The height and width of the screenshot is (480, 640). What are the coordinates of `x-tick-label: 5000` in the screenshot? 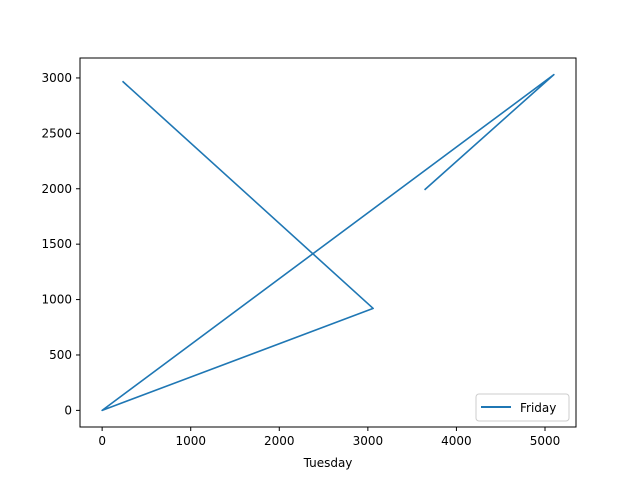 It's located at (545, 441).